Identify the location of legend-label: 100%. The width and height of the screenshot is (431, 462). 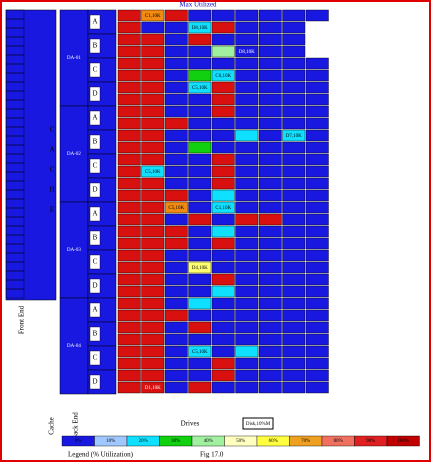
(403, 441).